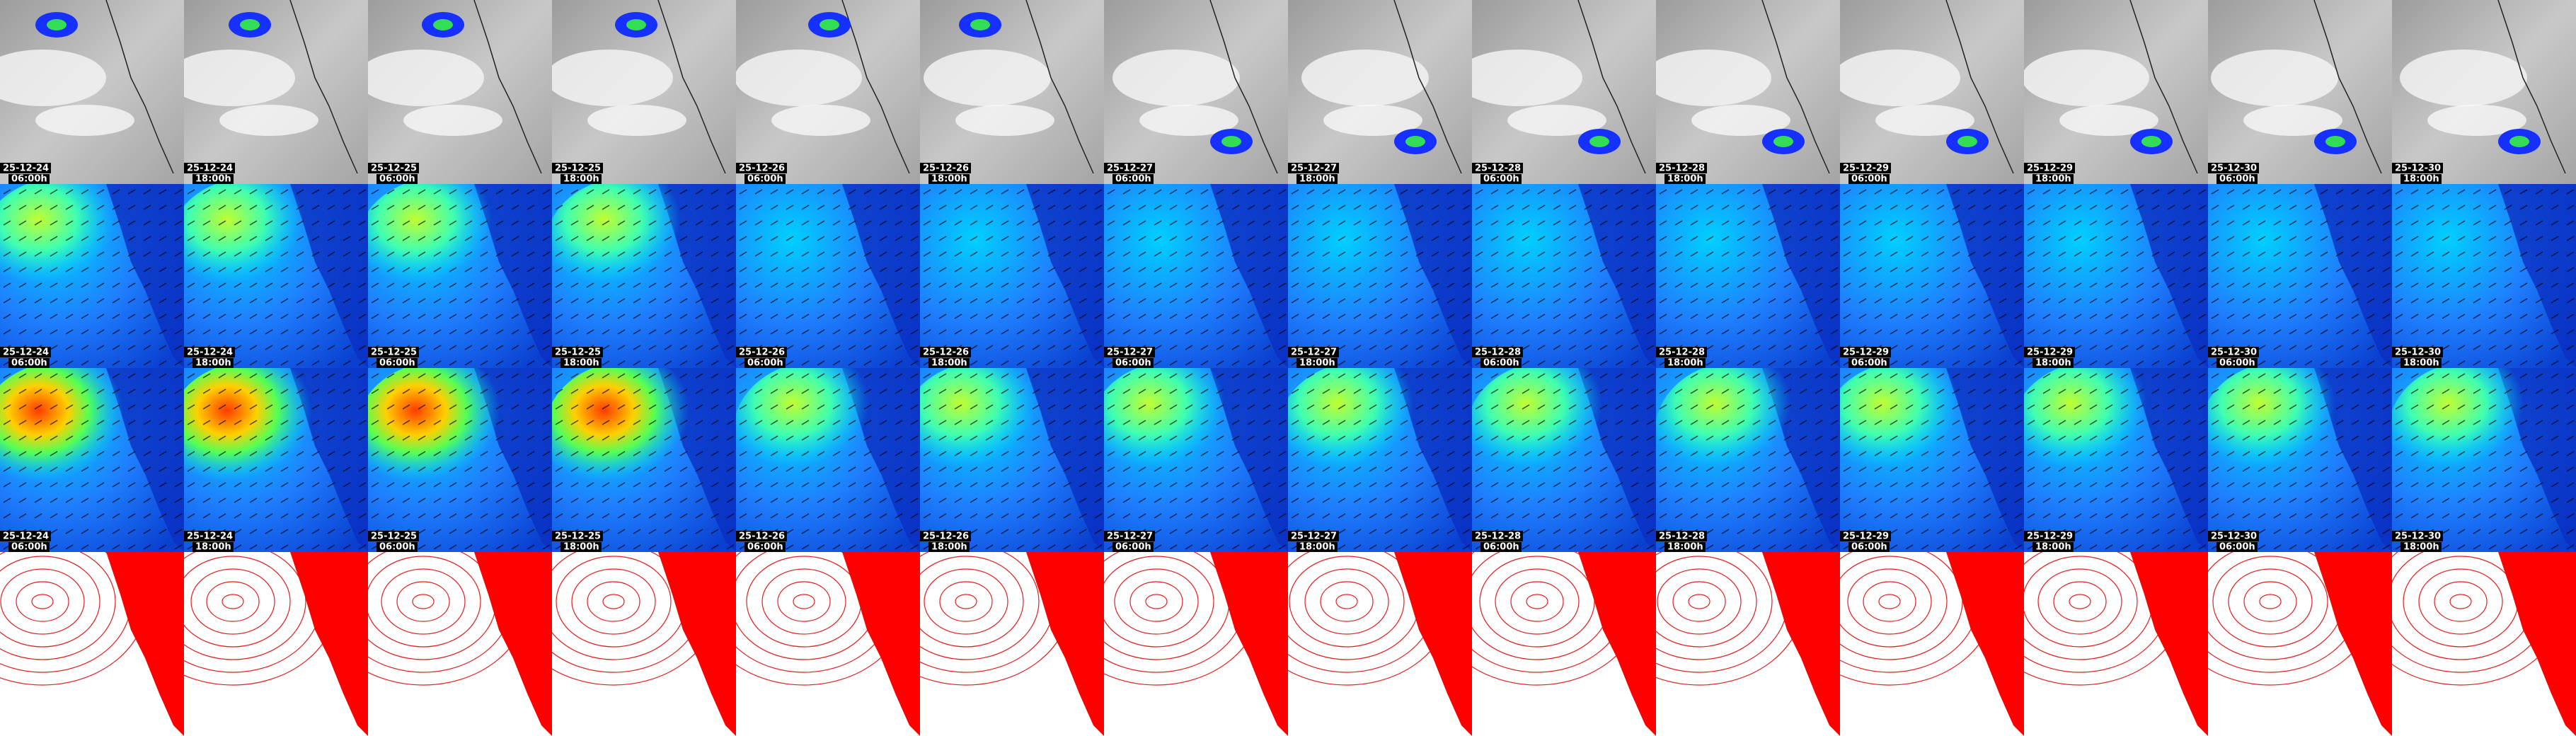 The image size is (2576, 736). What do you see at coordinates (508, 87) in the screenshot?
I see `coastline` at bounding box center [508, 87].